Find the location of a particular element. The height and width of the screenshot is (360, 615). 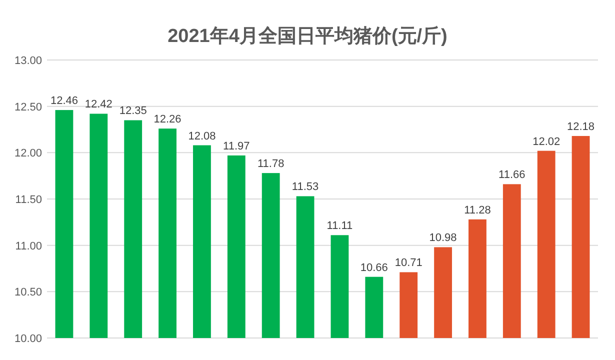

y-tick-label: 12.00 is located at coordinates (28, 154).